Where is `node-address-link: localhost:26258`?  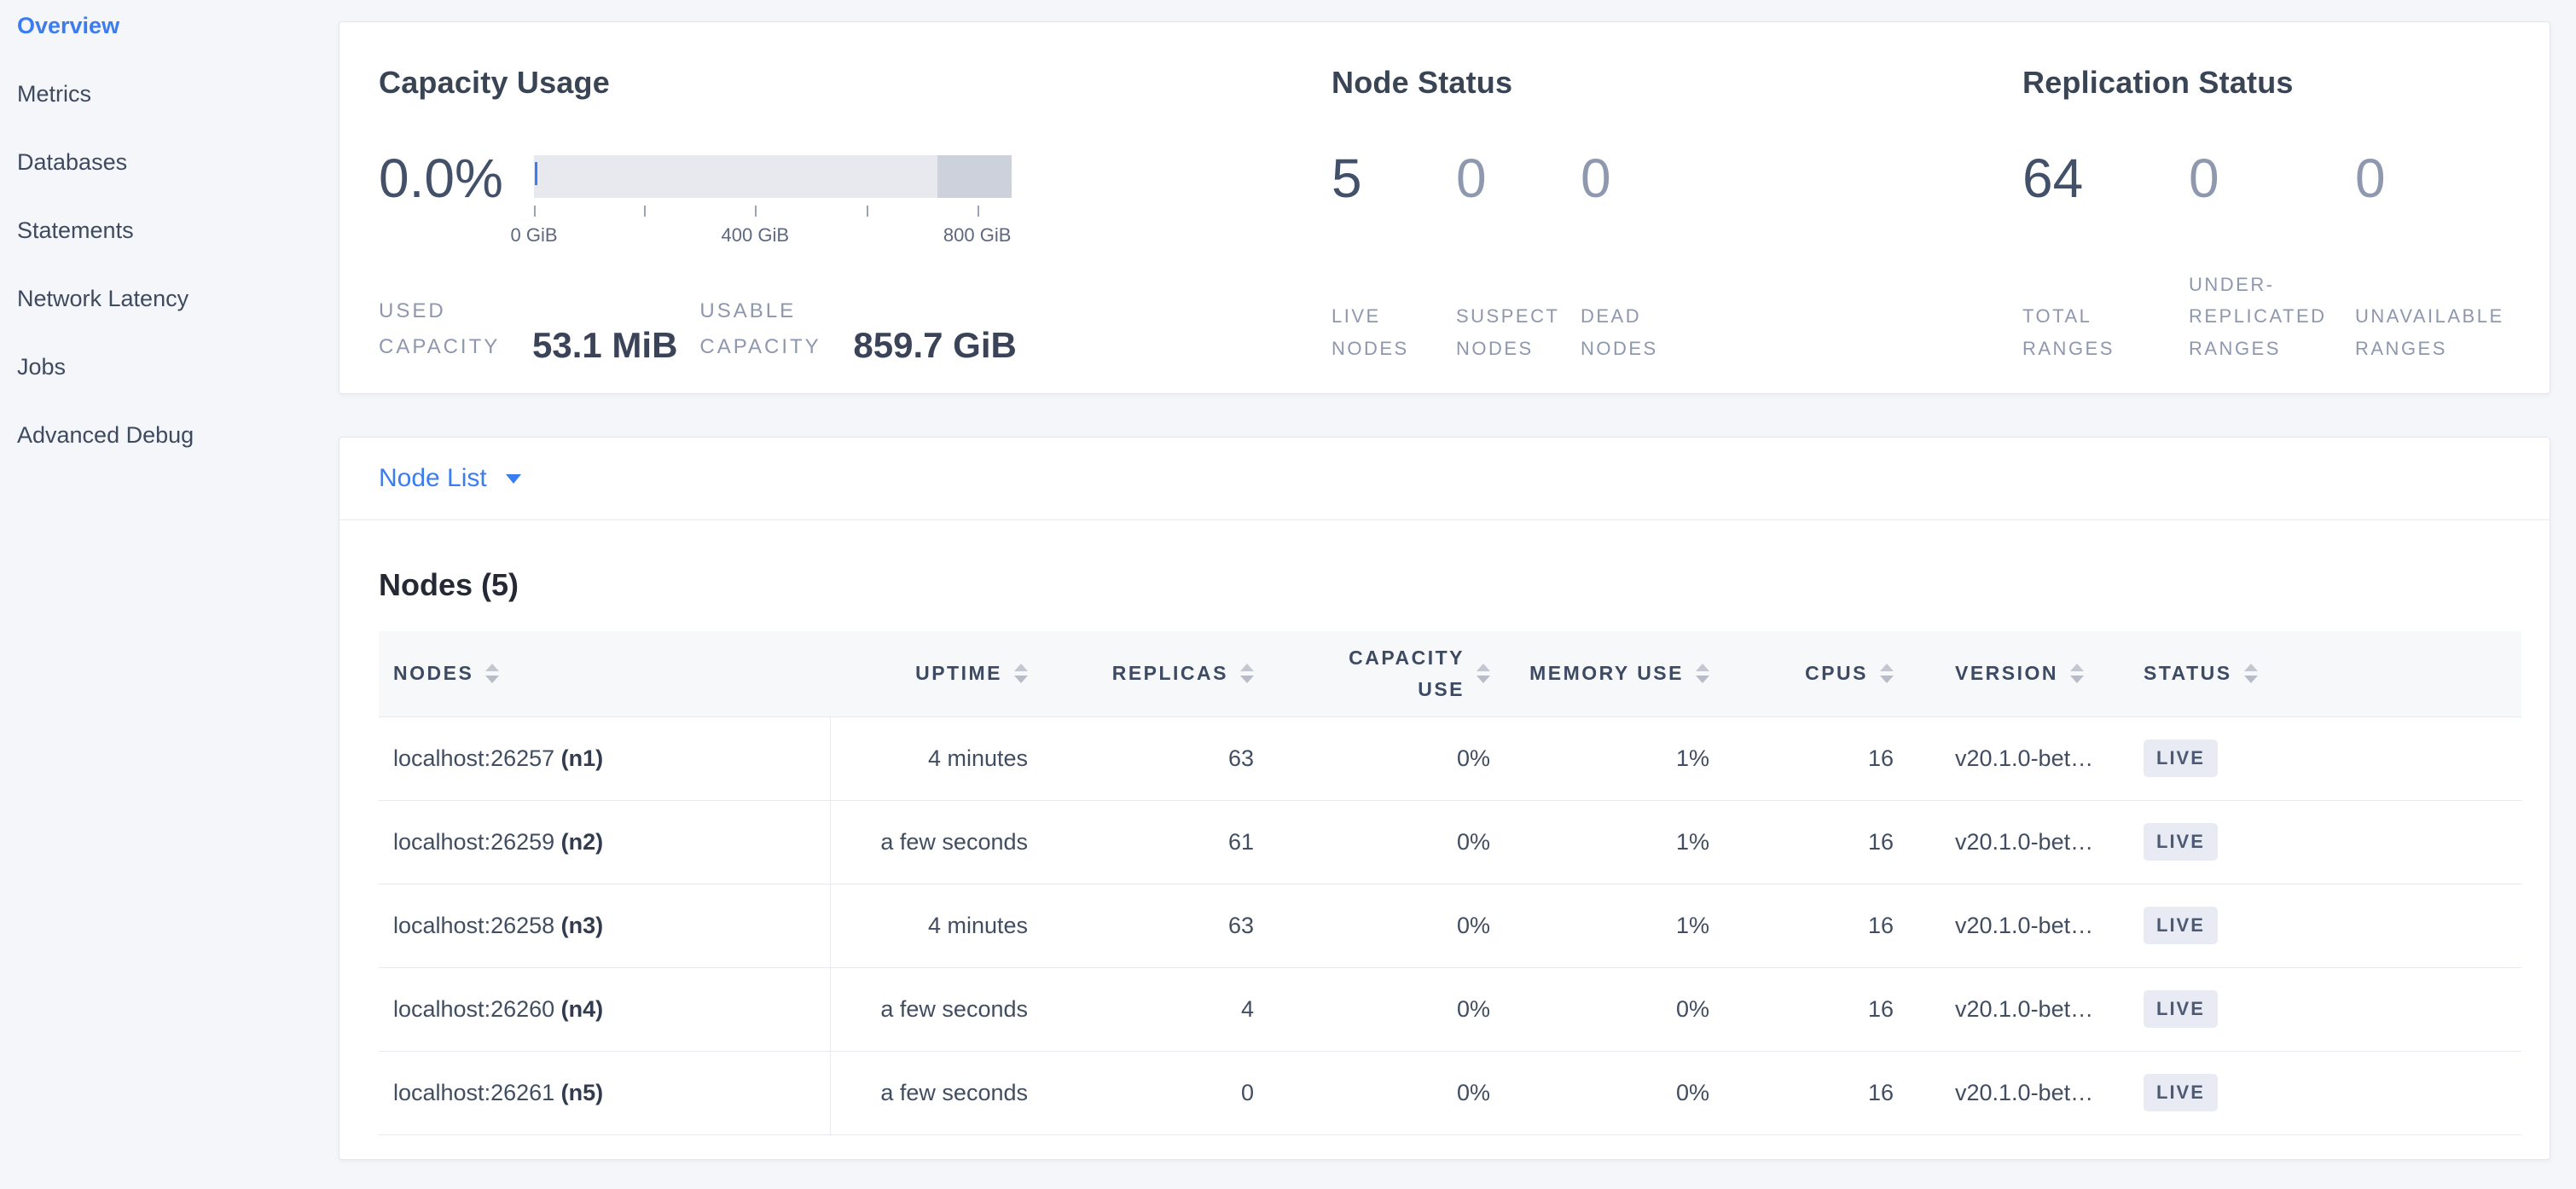
node-address-link: localhost:26258 is located at coordinates (474, 925).